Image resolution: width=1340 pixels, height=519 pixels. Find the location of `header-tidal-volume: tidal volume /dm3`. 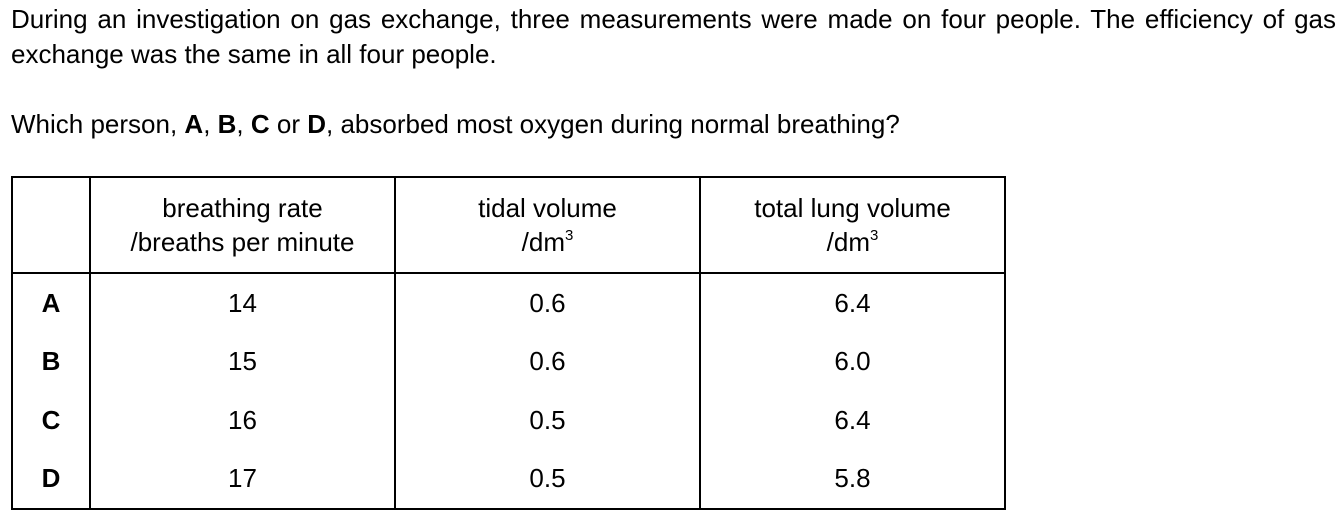

header-tidal-volume: tidal volume /dm3 is located at coordinates (547, 225).